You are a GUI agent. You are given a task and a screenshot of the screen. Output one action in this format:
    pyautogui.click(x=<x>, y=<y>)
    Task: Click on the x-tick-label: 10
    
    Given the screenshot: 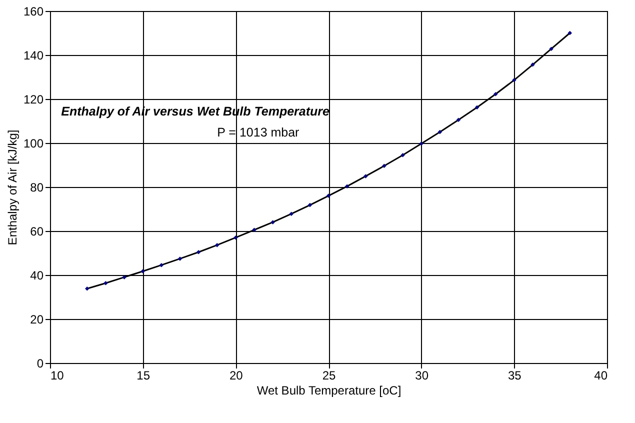 What is the action you would take?
    pyautogui.click(x=57, y=375)
    